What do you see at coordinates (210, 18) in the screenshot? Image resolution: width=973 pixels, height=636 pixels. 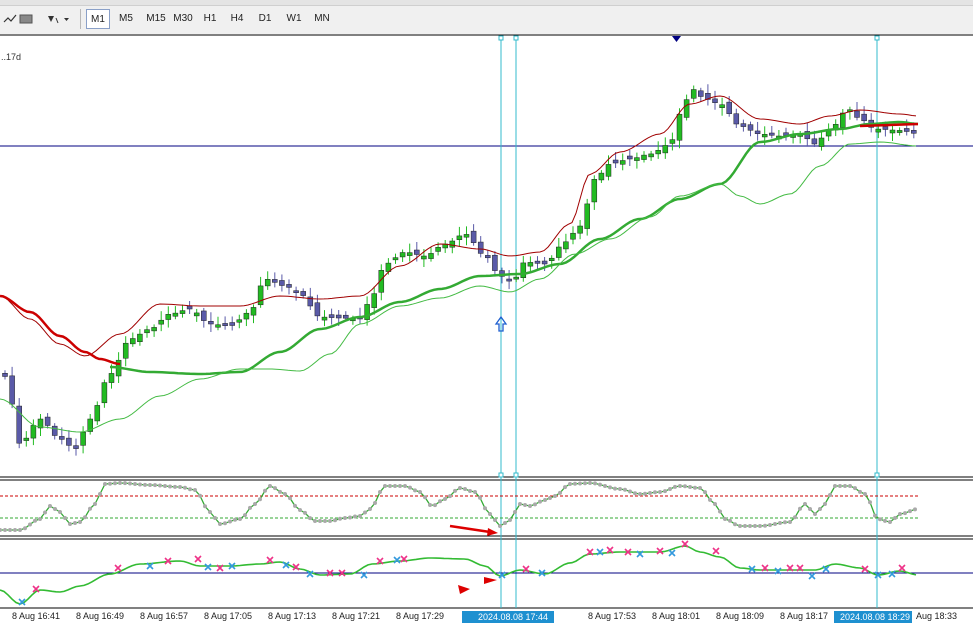 I see `timeframe-h1-button: H1` at bounding box center [210, 18].